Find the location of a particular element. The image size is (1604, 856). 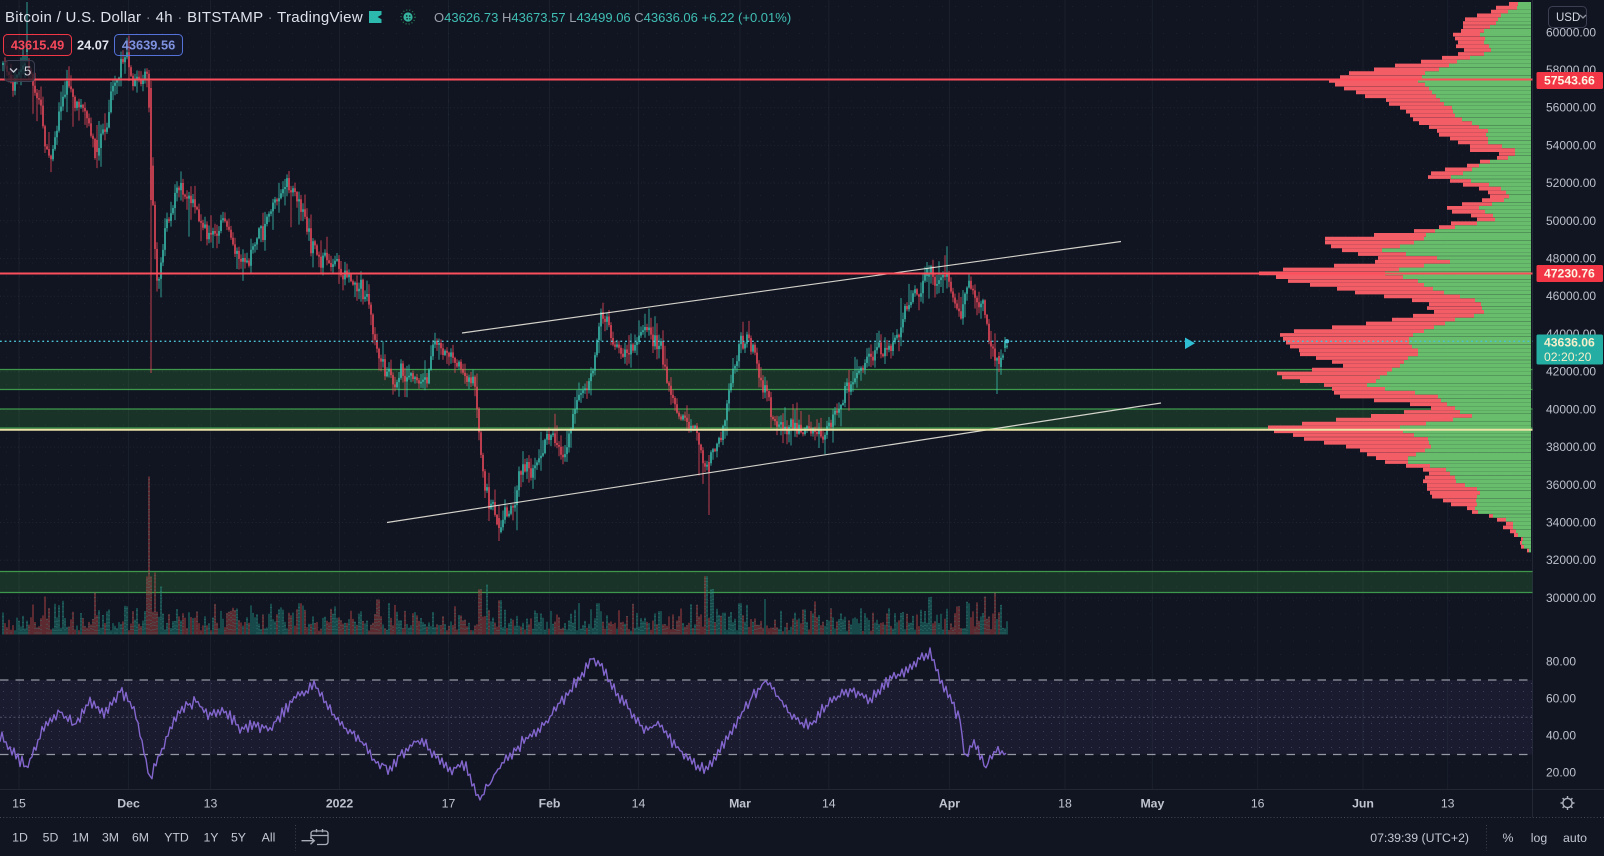

svg-text: Feb is located at coordinates (550, 804).